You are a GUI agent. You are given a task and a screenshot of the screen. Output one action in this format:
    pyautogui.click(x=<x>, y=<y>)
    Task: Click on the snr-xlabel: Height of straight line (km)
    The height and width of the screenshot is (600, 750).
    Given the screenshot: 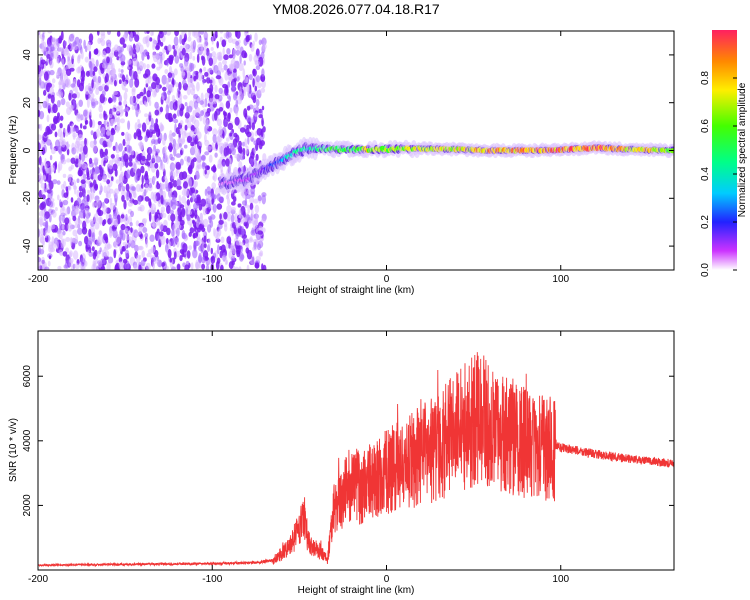 What is the action you would take?
    pyautogui.click(x=356, y=590)
    